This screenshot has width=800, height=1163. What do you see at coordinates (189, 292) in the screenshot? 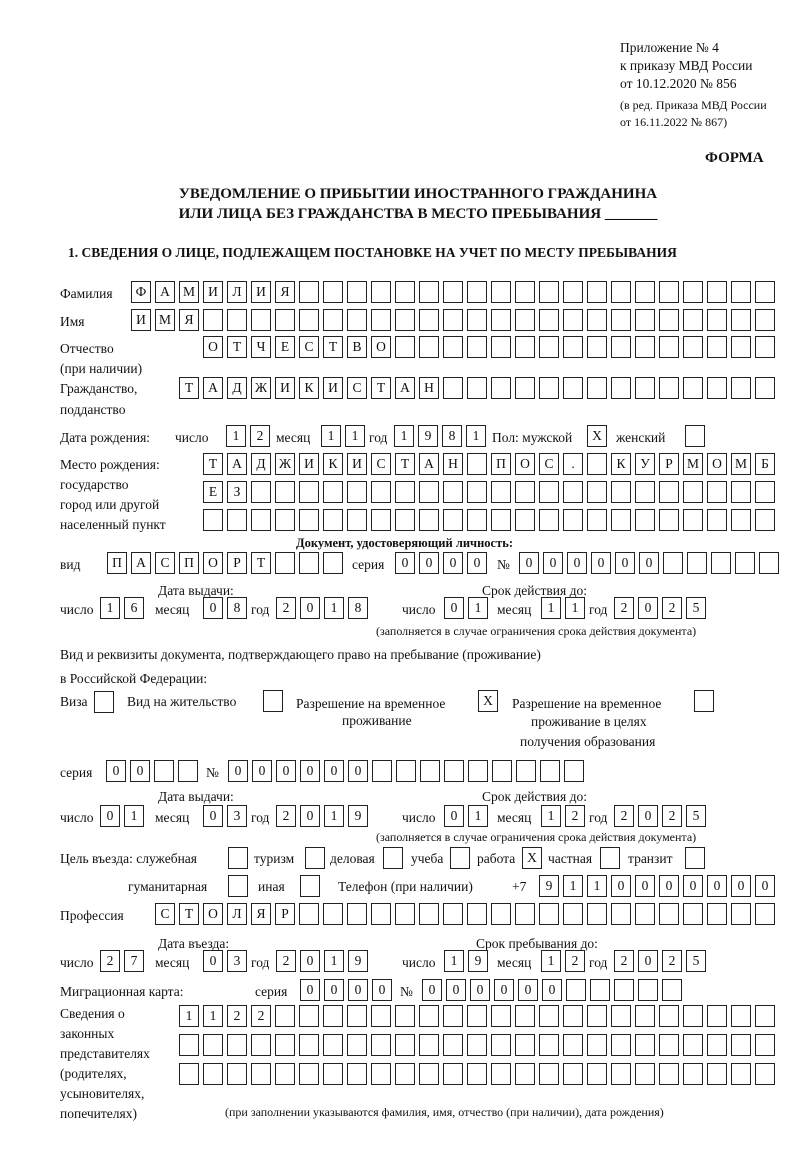
I see `char-cell: М` at bounding box center [189, 292].